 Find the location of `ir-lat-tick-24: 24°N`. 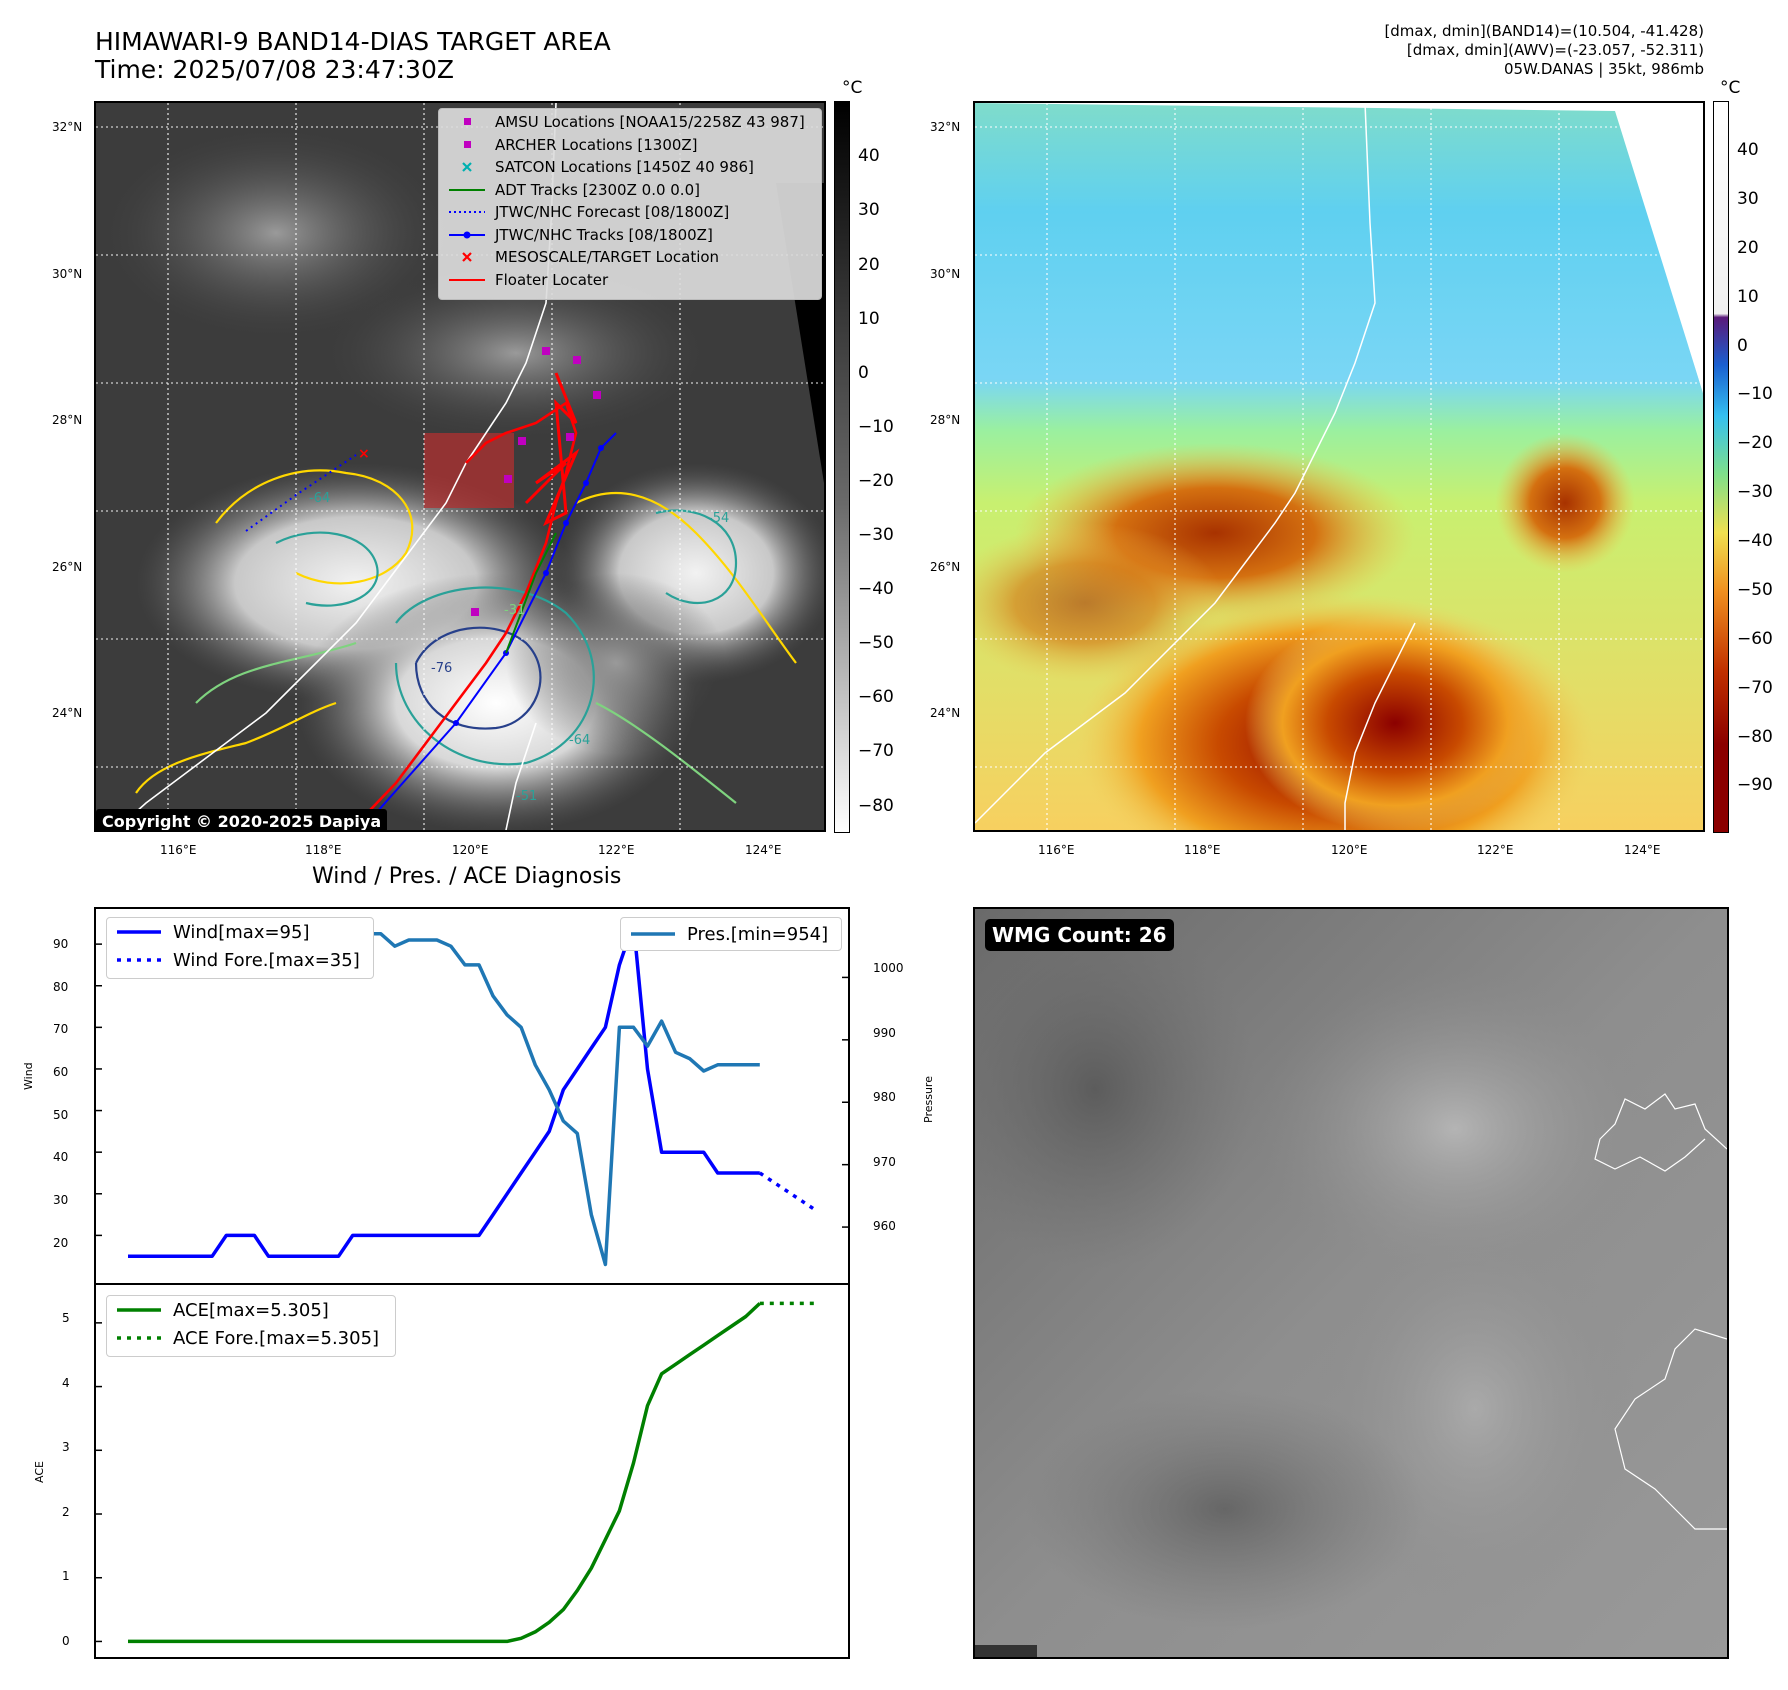

ir-lat-tick-24: 24°N is located at coordinates (67, 713).